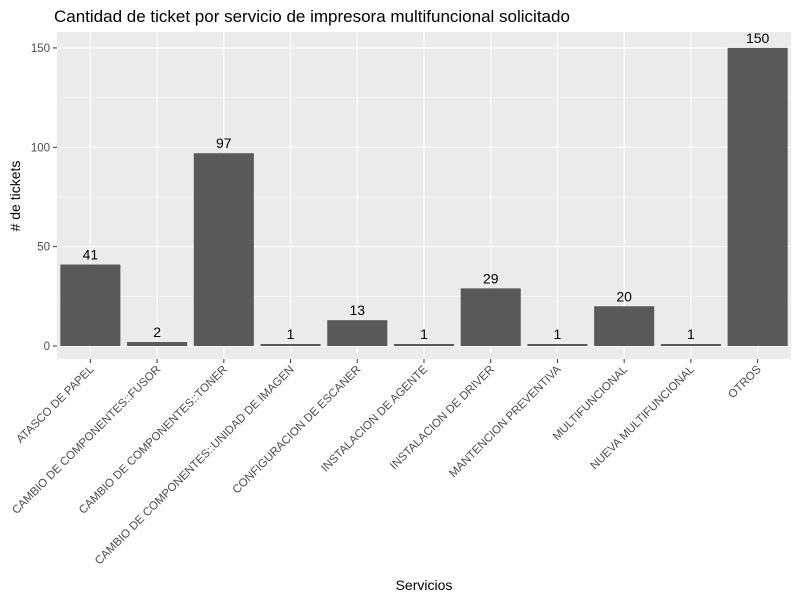 Image resolution: width=800 pixels, height=600 pixels. Describe the element at coordinates (357, 310) in the screenshot. I see `bar-value-label: 13` at that location.